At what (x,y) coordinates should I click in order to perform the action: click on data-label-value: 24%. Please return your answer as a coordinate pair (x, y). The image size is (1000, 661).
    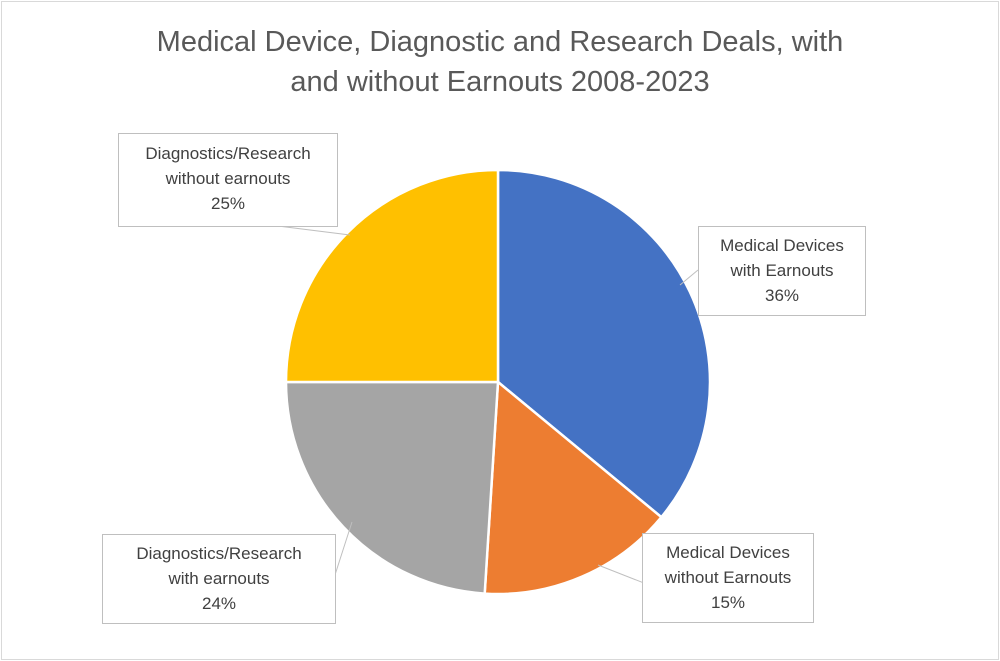
    Looking at the image, I should click on (219, 603).